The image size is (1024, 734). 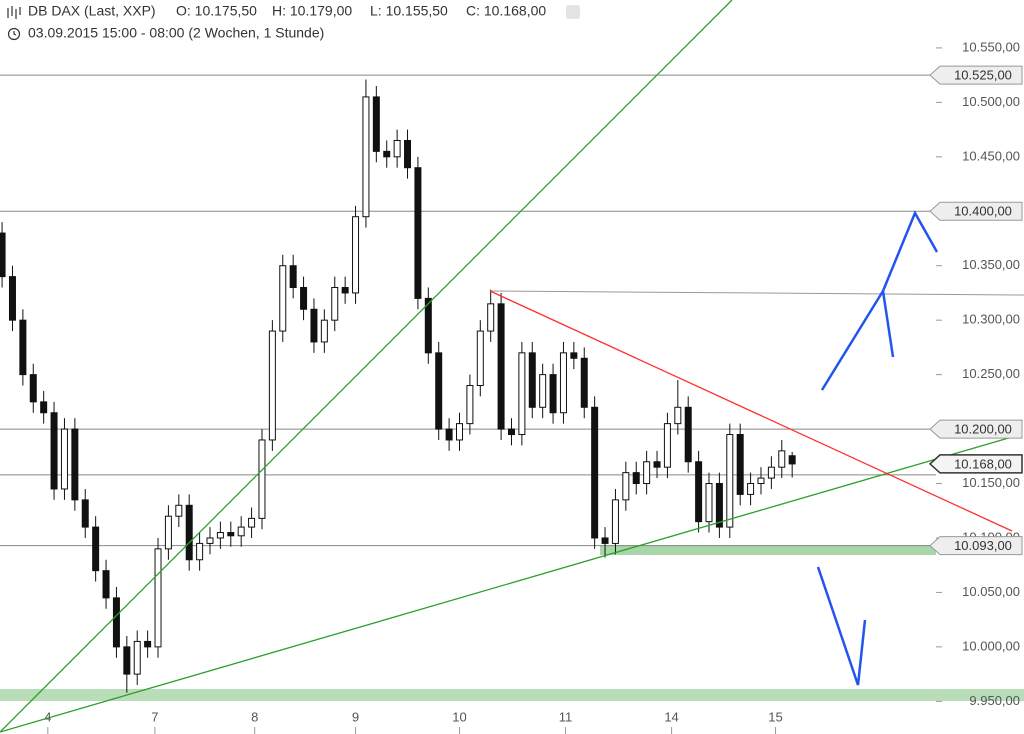 What do you see at coordinates (991, 482) in the screenshot?
I see `y-tick-label: 10.150,00` at bounding box center [991, 482].